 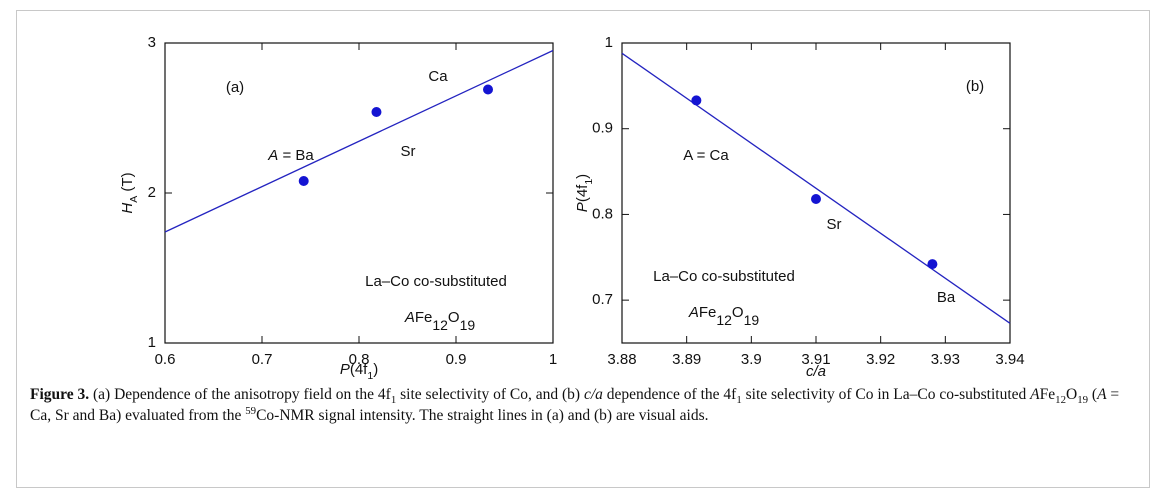 I want to click on annotation-part: (a), so click(x=235, y=87).